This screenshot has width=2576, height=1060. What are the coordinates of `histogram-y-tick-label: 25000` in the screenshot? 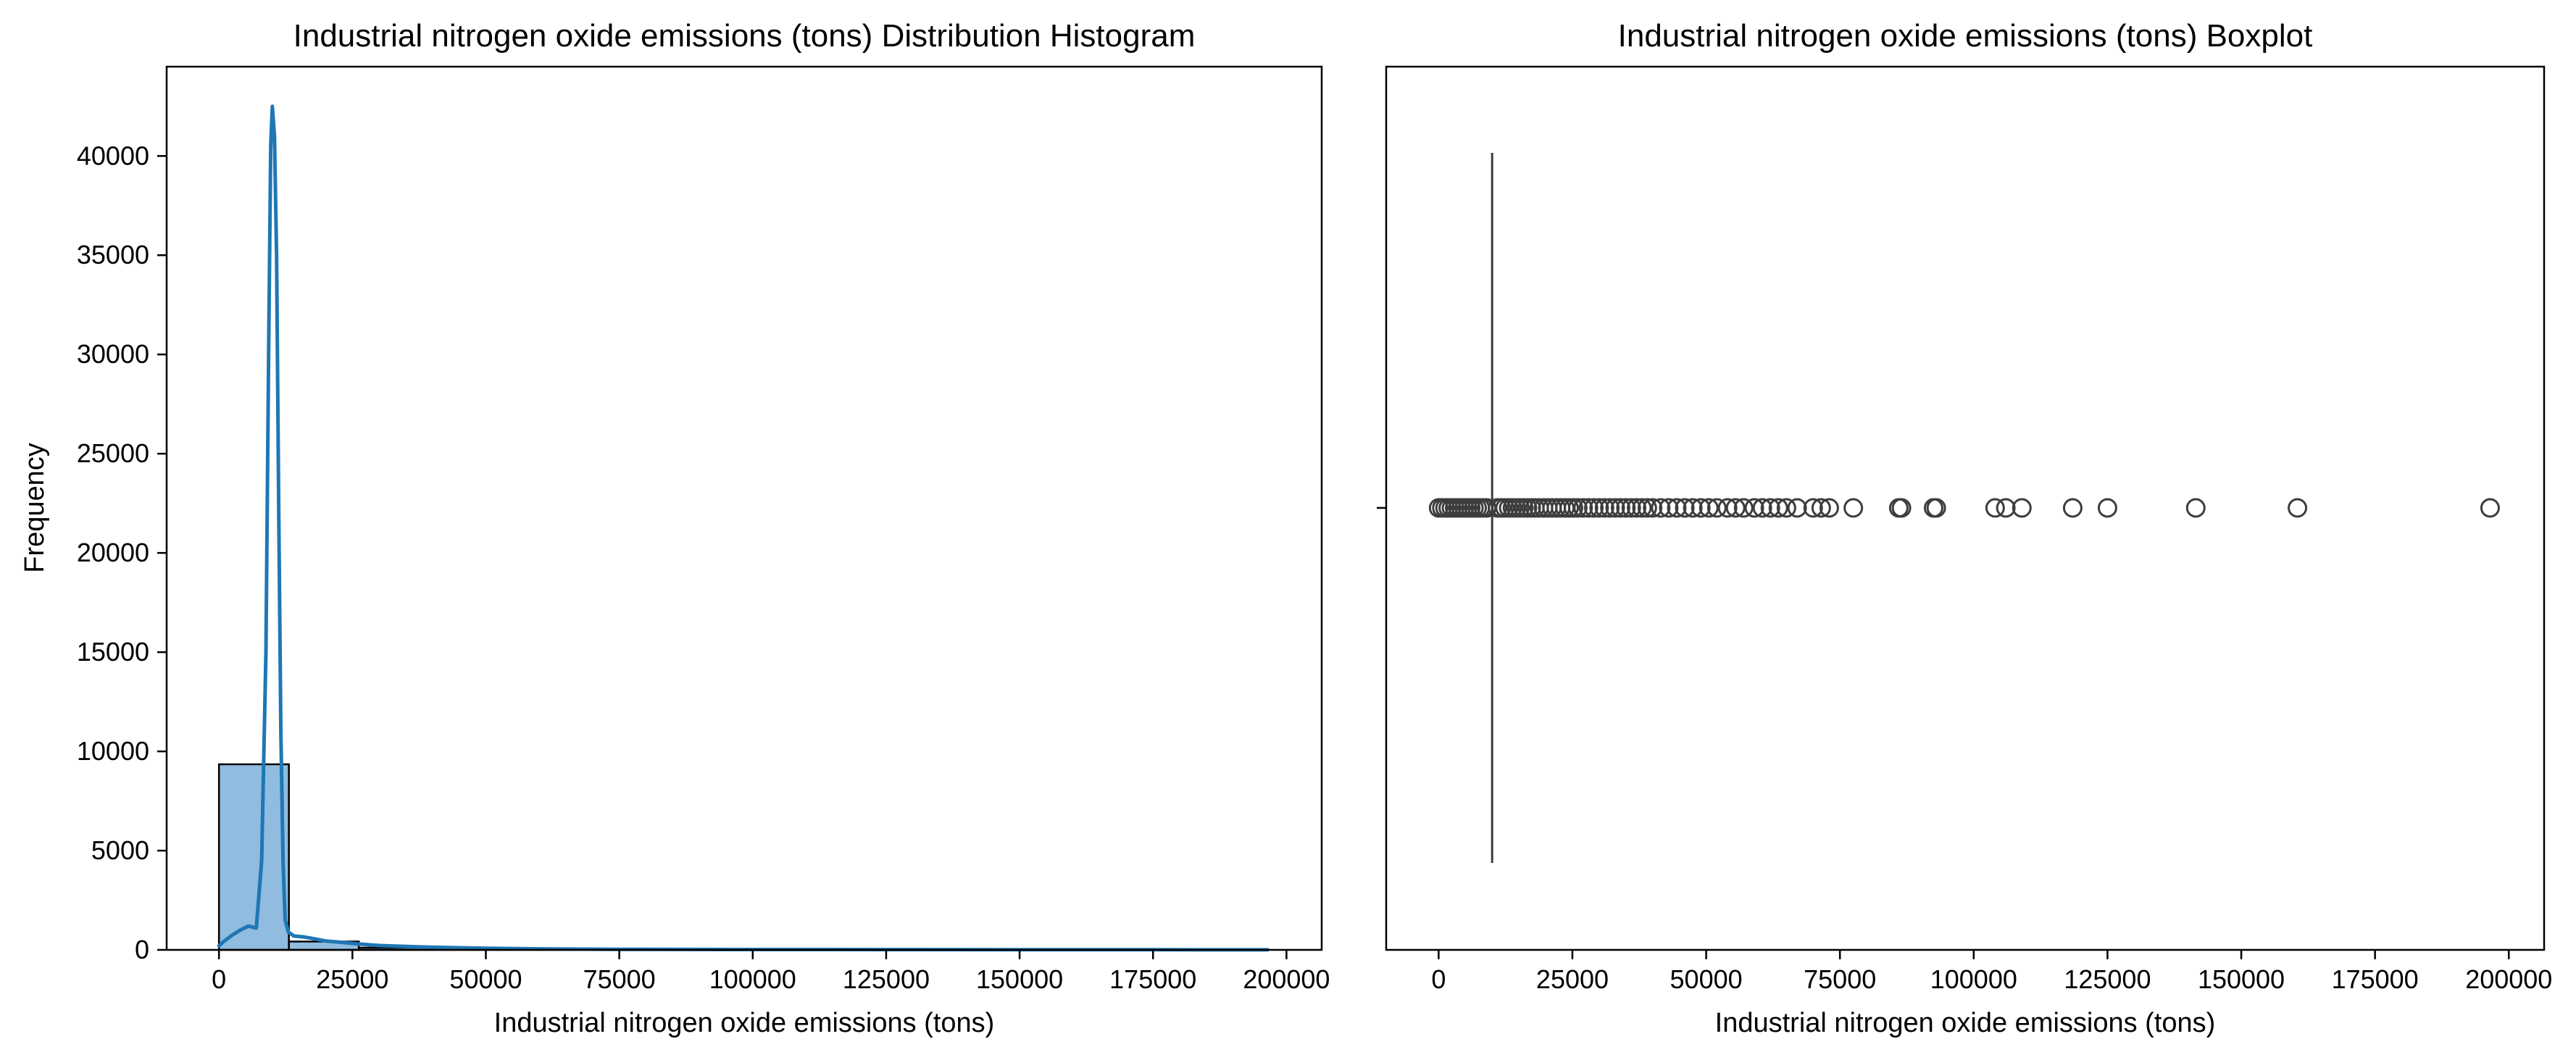 It's located at (113, 453).